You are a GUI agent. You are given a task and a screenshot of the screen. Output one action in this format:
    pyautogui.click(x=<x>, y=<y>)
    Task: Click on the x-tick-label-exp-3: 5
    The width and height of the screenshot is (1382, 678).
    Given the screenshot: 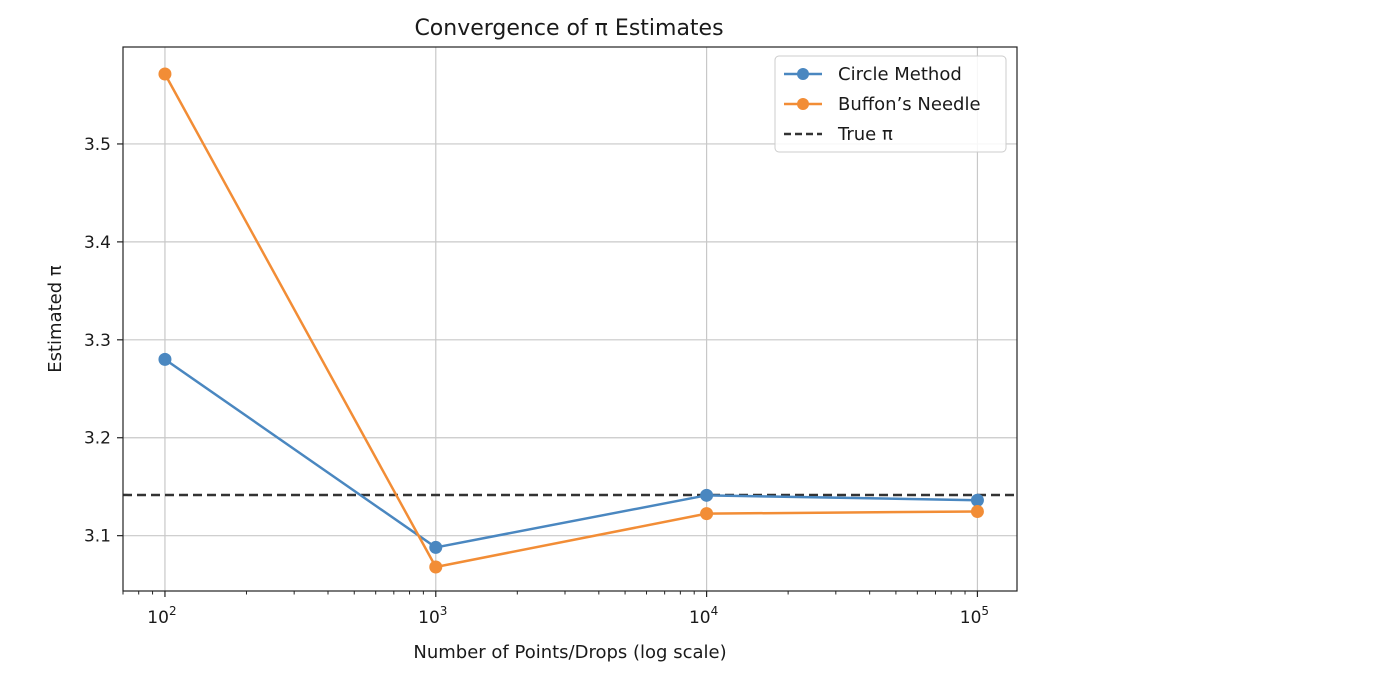 What is the action you would take?
    pyautogui.click(x=985, y=611)
    